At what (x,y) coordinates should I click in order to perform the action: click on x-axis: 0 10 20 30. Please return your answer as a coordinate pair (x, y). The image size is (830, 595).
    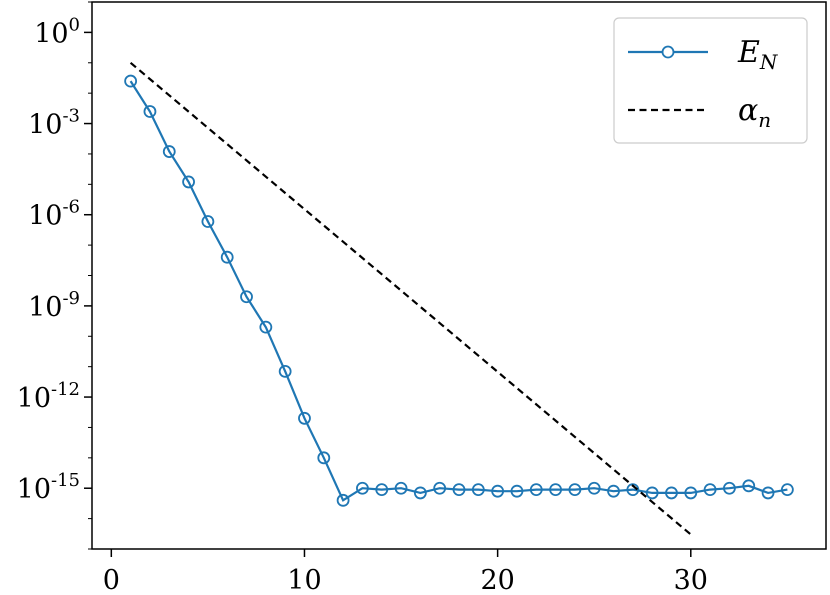
    Looking at the image, I should click on (405, 572).